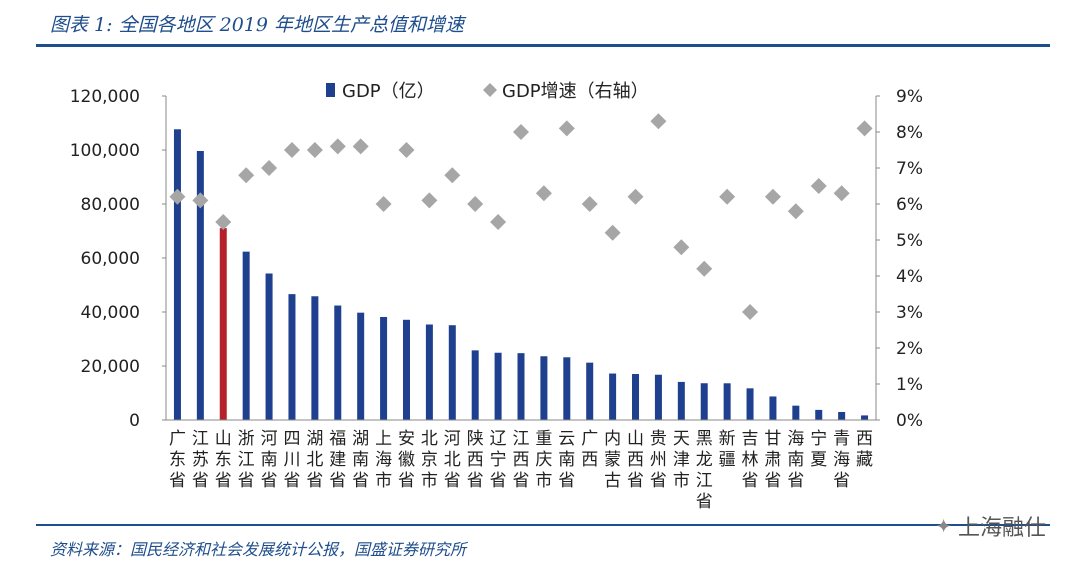 The image size is (1080, 572). What do you see at coordinates (566, 439) in the screenshot?
I see `x-tick-label: 云` at bounding box center [566, 439].